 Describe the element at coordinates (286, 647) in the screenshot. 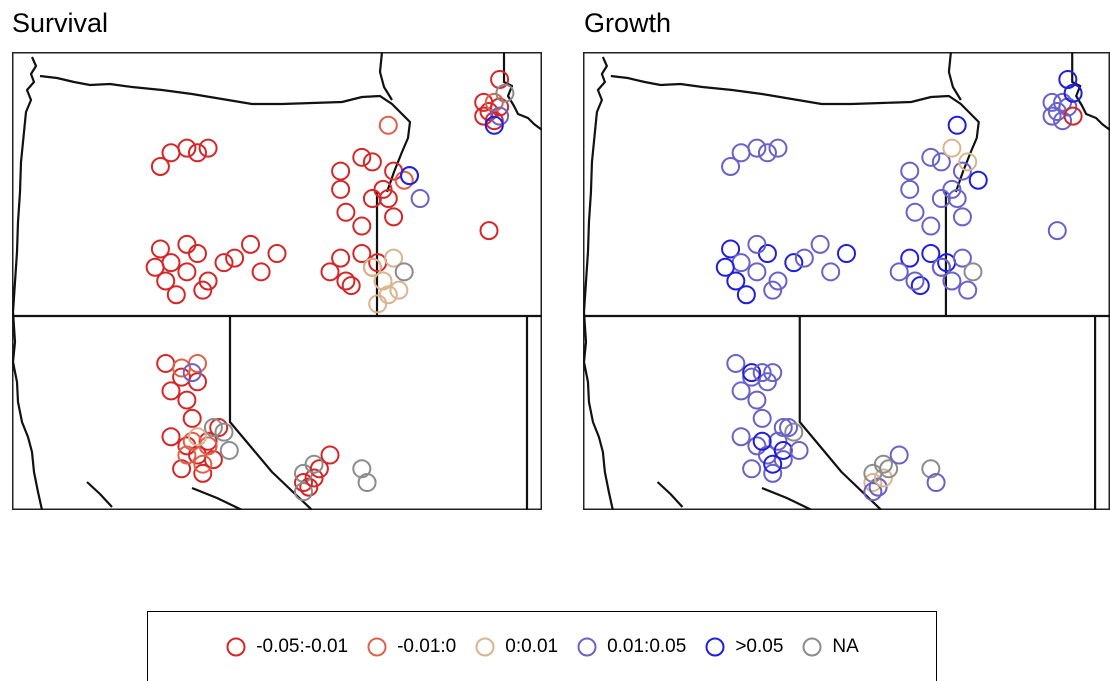

I see `legend-item: -0.05:-0.01` at that location.